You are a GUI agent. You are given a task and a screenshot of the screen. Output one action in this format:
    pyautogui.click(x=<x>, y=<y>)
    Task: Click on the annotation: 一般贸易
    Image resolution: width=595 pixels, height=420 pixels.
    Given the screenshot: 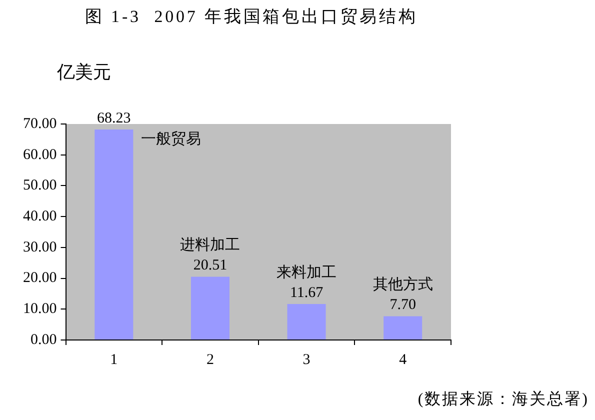 What is the action you would take?
    pyautogui.click(x=171, y=139)
    